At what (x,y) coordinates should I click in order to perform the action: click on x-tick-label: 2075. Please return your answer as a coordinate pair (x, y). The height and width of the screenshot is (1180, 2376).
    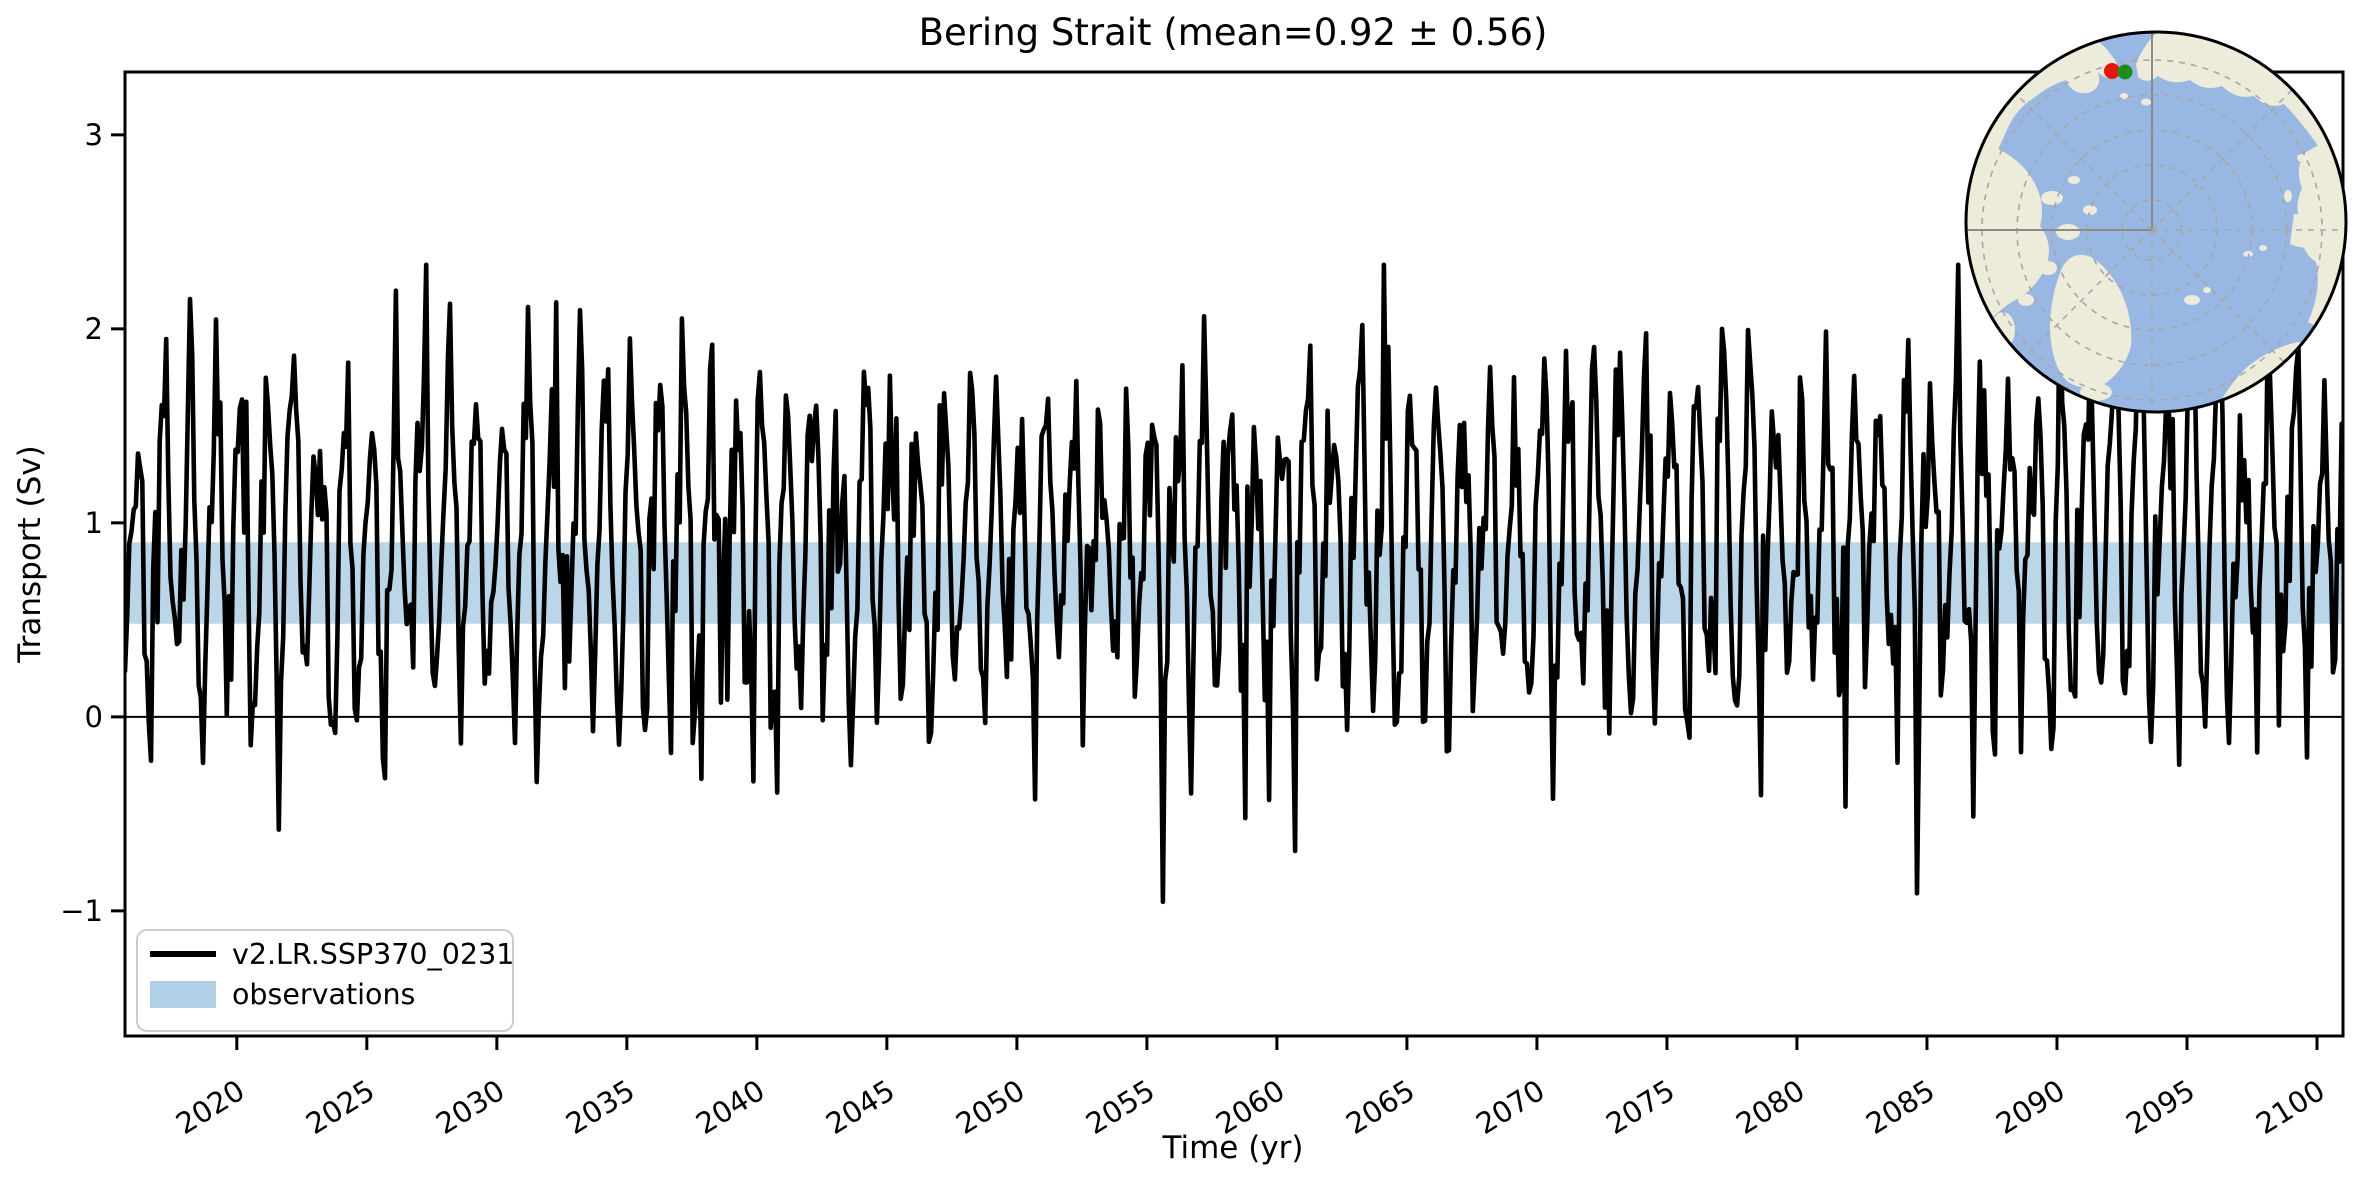
    Looking at the image, I should click on (1640, 1107).